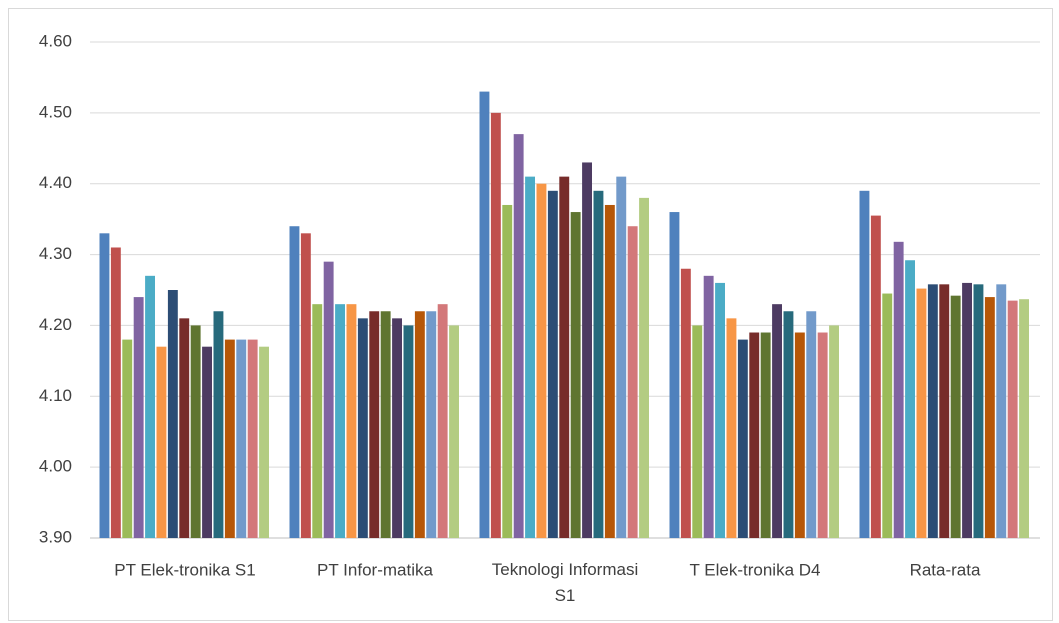 The width and height of the screenshot is (1059, 623). I want to click on y-tick-label: 3.90, so click(55, 536).